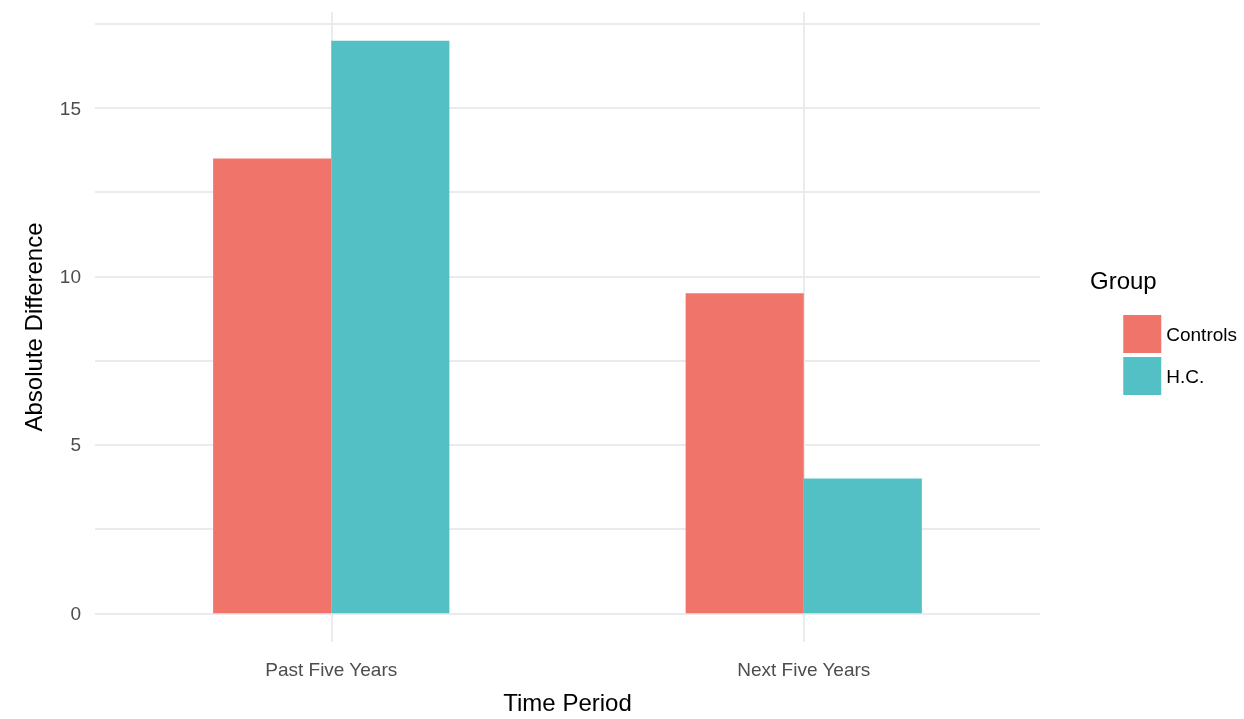 Image resolution: width=1244 pixels, height=719 pixels. I want to click on legend-label: H.C., so click(1185, 376).